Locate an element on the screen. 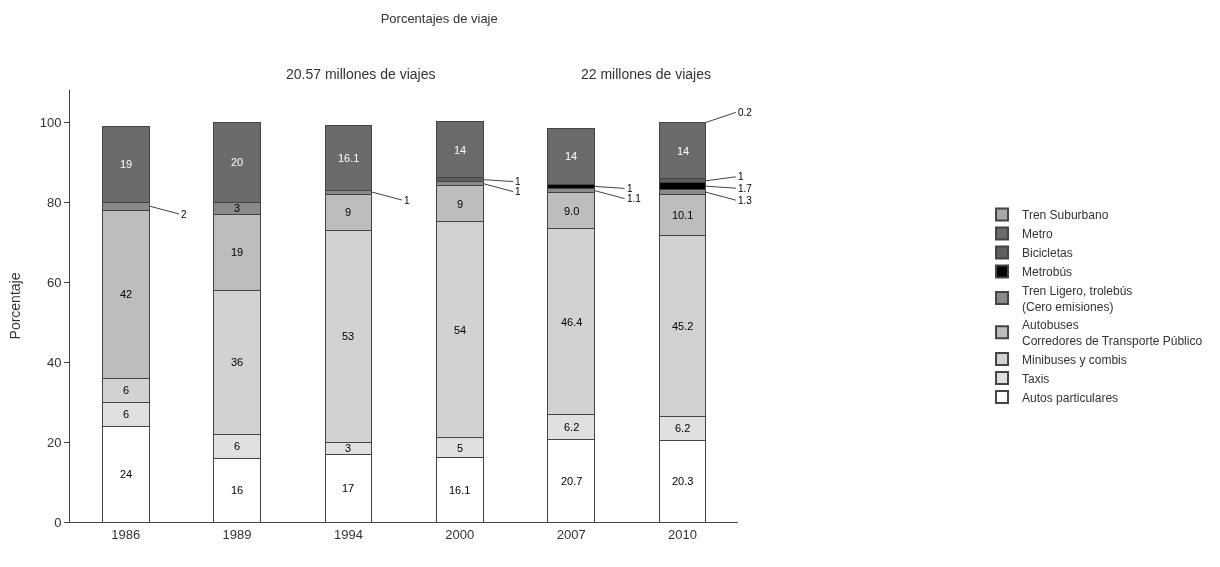 The image size is (1220, 567). data-label: 1.7 is located at coordinates (745, 188).